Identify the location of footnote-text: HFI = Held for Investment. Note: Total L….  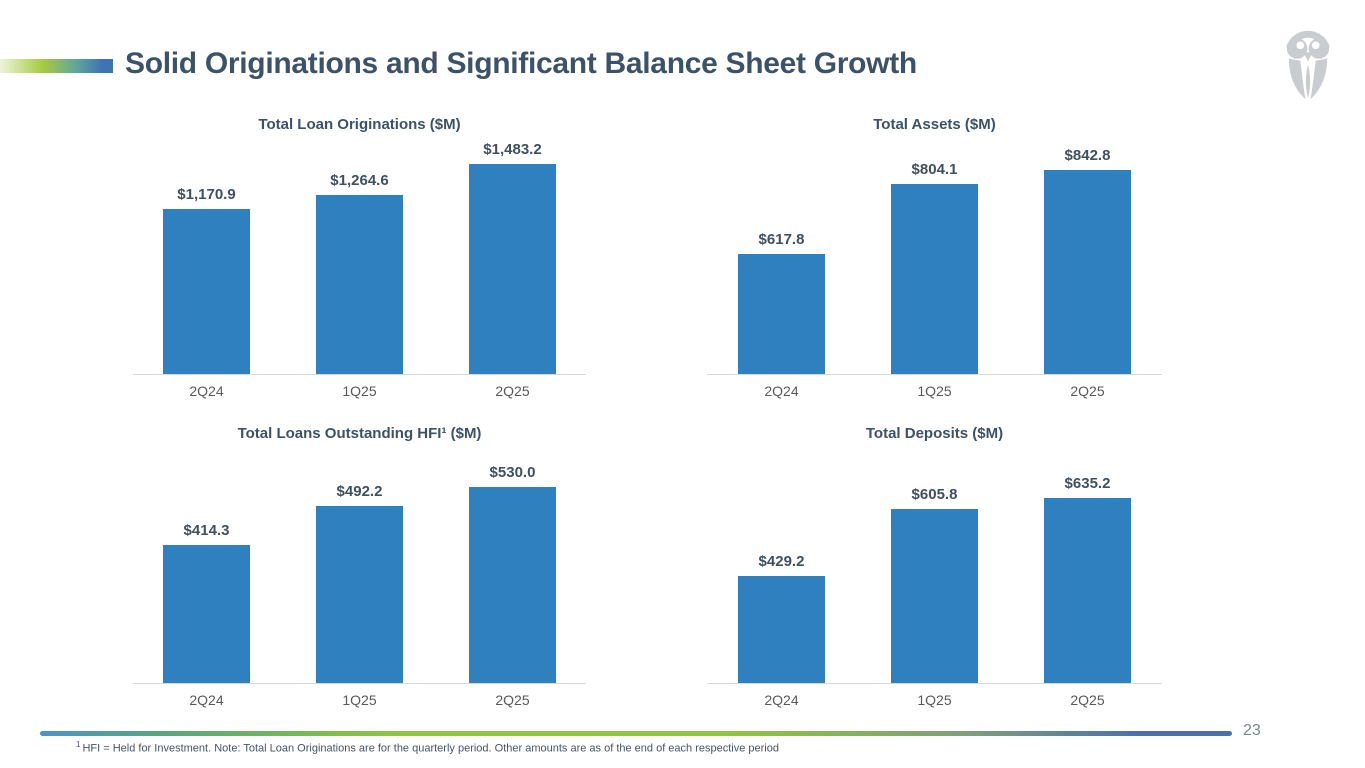
(430, 748).